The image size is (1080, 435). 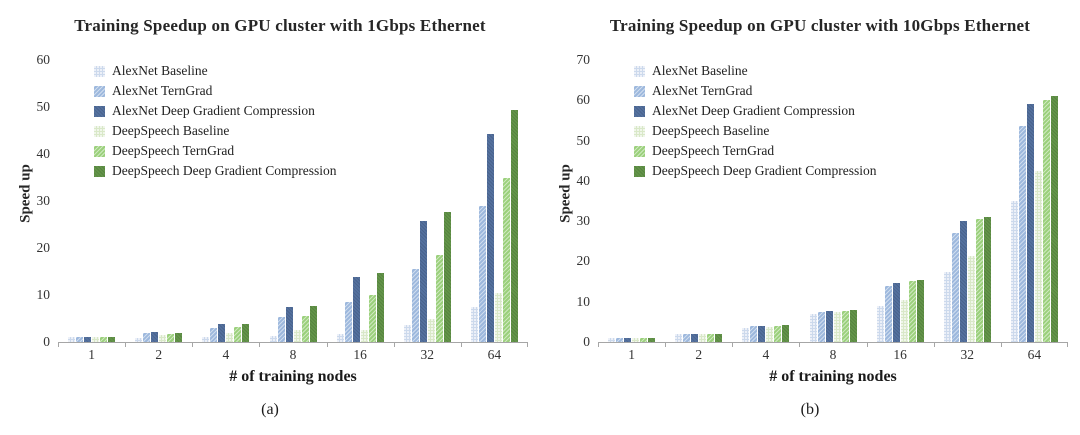 What do you see at coordinates (699, 354) in the screenshot?
I see `x-tick-label: 2` at bounding box center [699, 354].